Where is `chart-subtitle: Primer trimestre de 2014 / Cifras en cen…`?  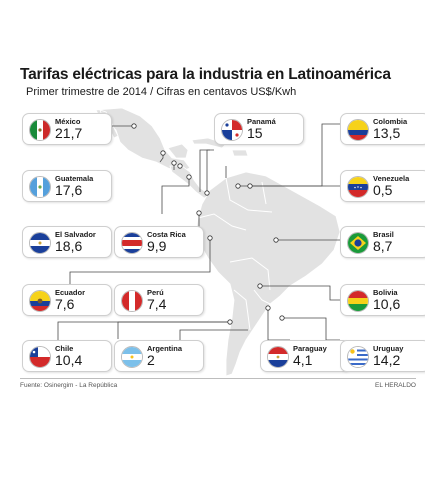 chart-subtitle: Primer trimestre de 2014 / Cifras en cen… is located at coordinates (161, 92).